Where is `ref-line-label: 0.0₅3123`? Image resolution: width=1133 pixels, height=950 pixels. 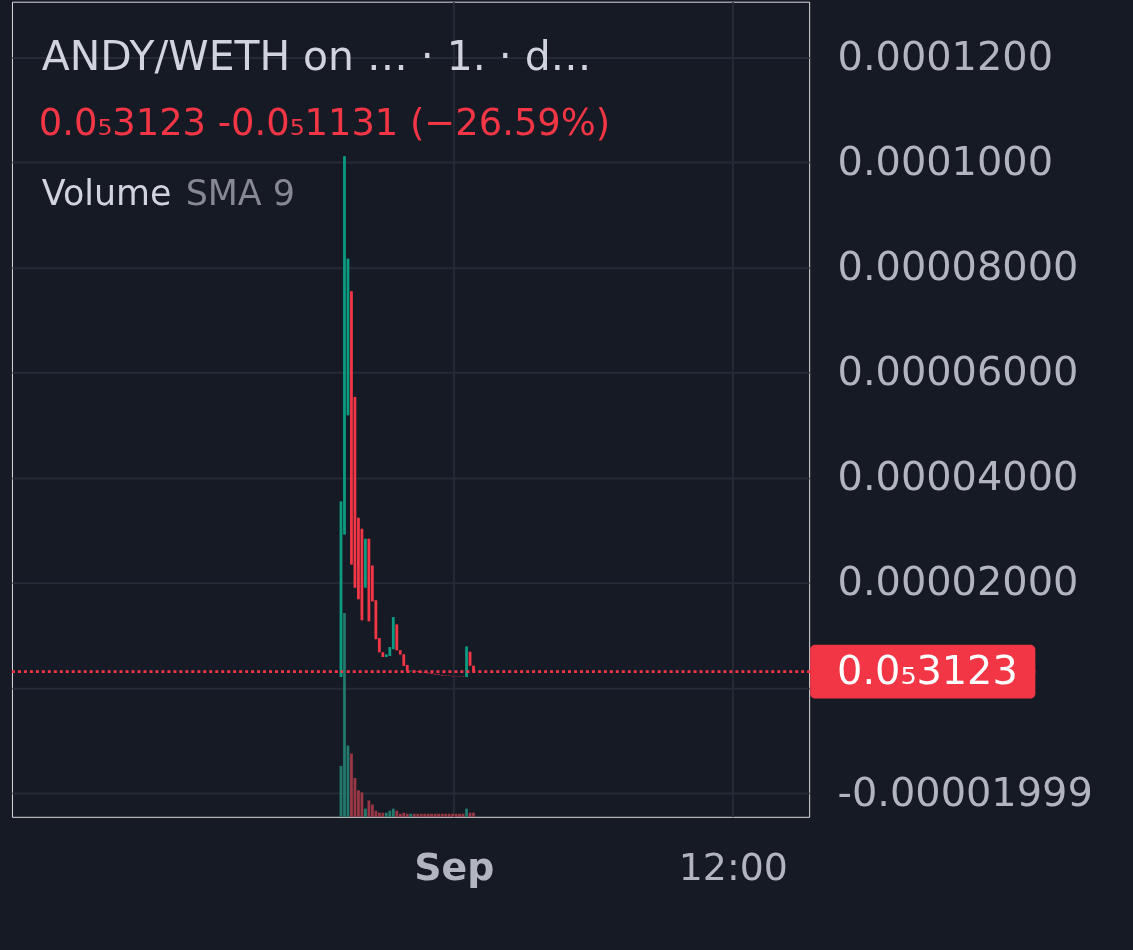
ref-line-label: 0.0₅3123 is located at coordinates (927, 669).